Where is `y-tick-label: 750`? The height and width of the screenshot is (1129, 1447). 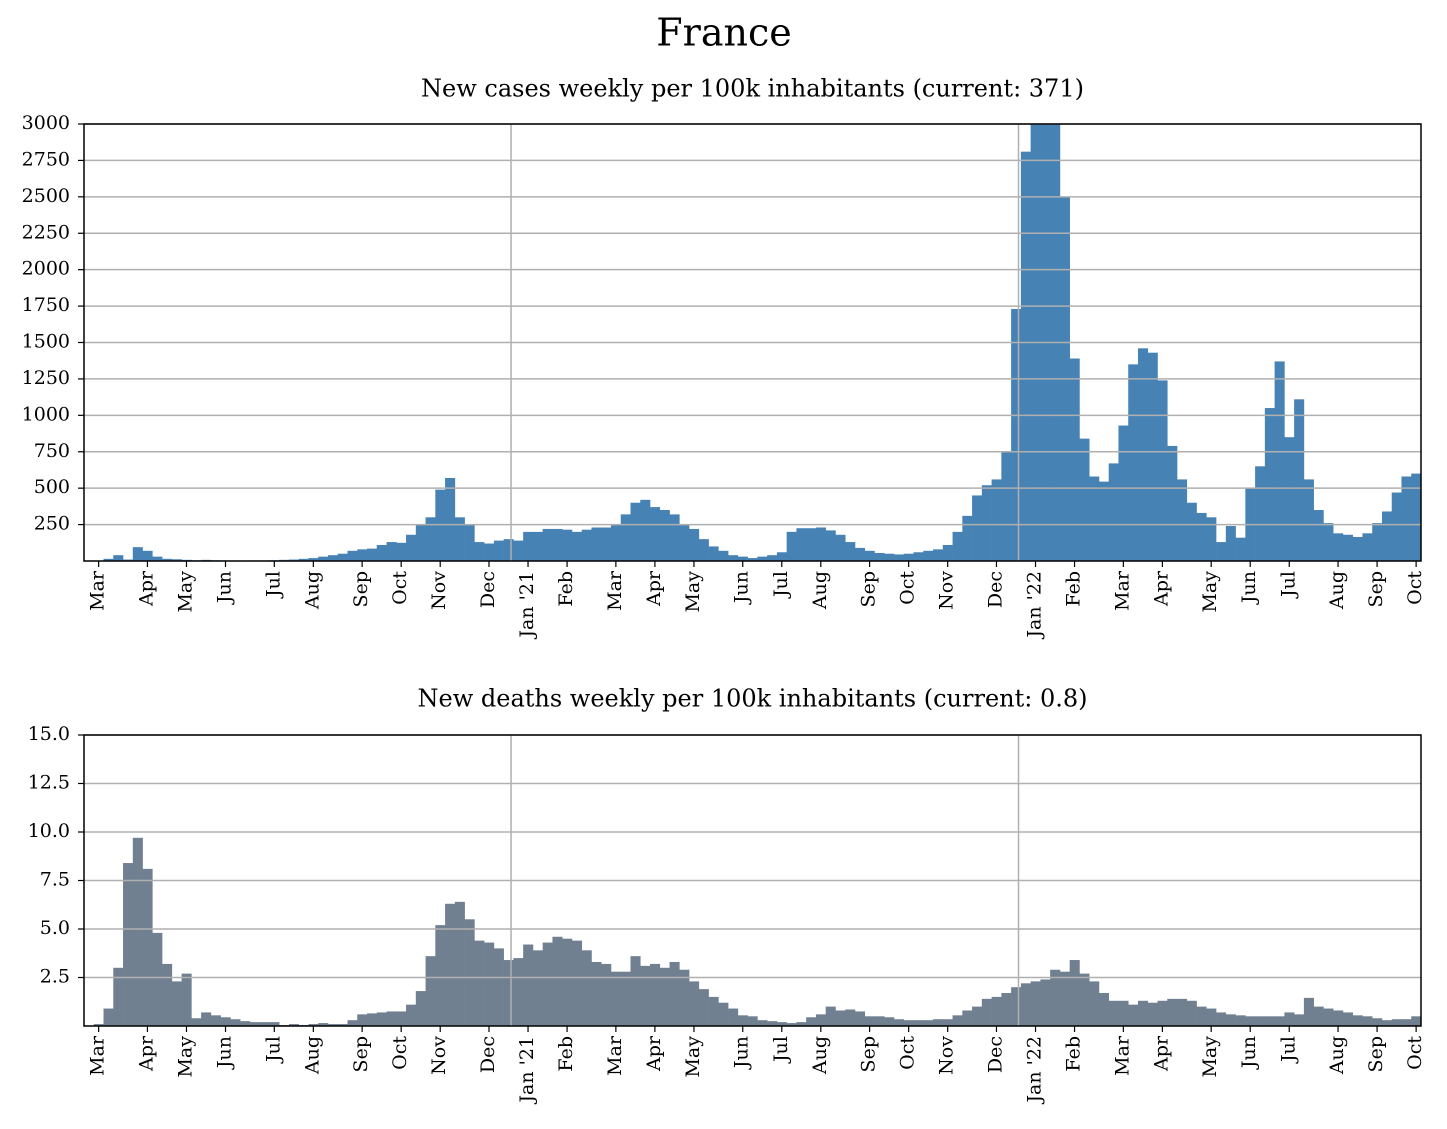
y-tick-label: 750 is located at coordinates (52, 451).